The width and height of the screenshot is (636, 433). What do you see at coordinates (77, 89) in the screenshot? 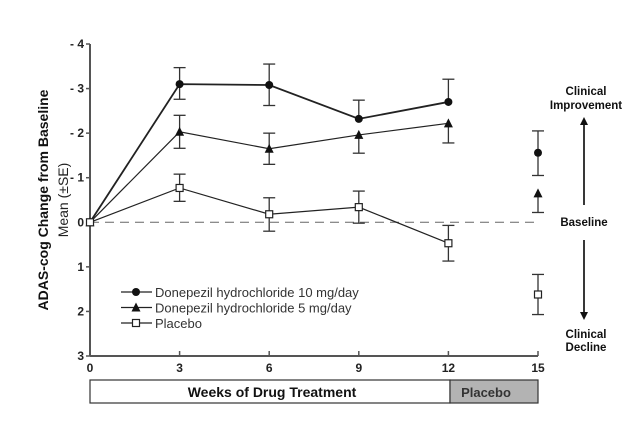
I see `y-tick-label: - 3` at bounding box center [77, 89].